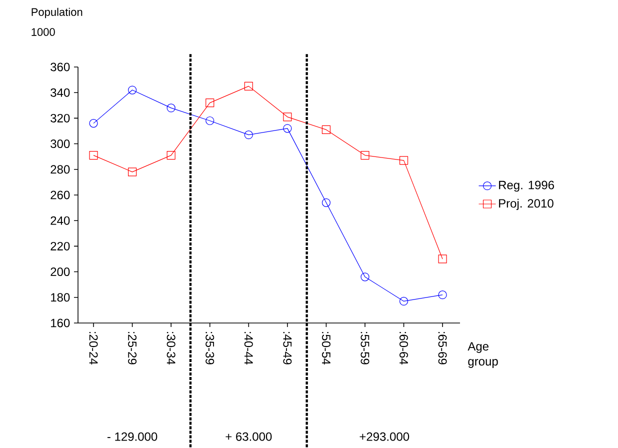 The image size is (618, 448). What do you see at coordinates (132, 348) in the screenshot?
I see `x-tick-label: :25-29` at bounding box center [132, 348].